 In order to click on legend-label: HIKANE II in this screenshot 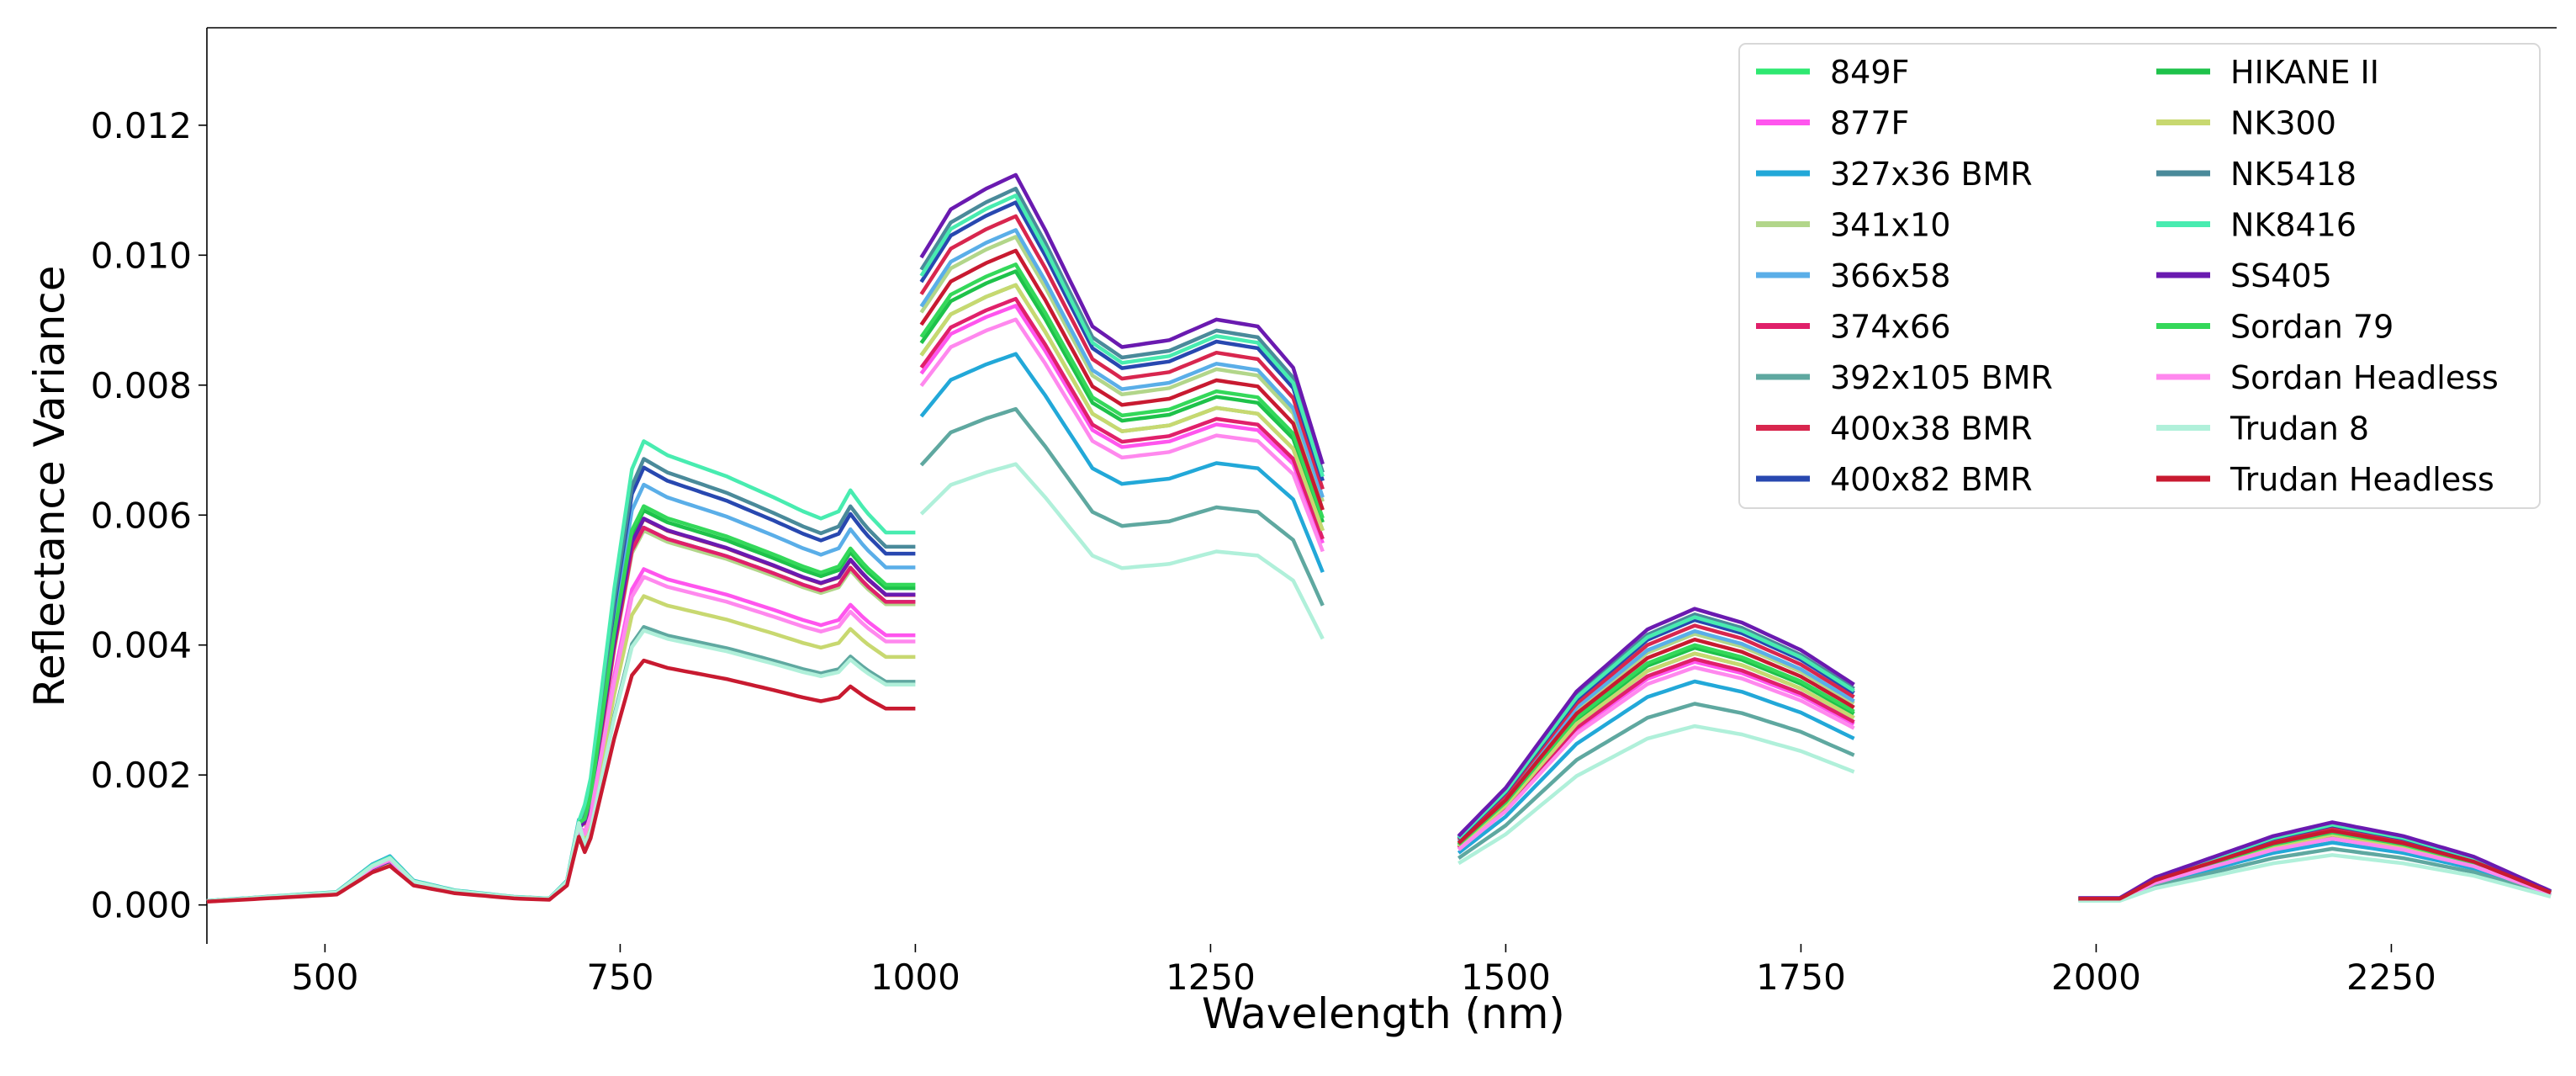, I will do `click(2304, 73)`.